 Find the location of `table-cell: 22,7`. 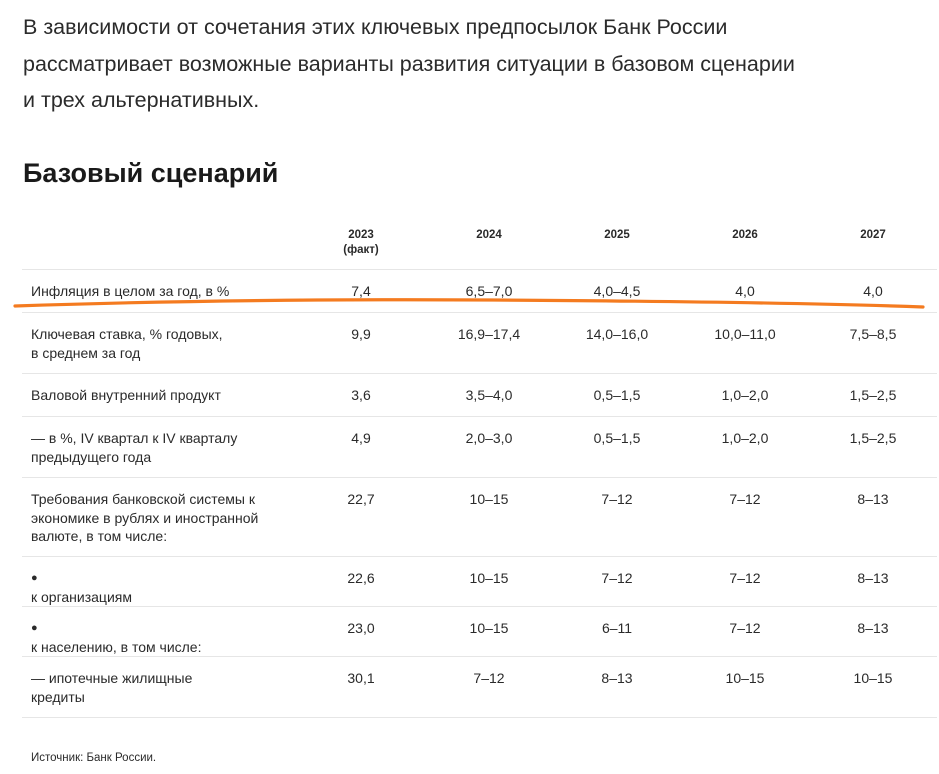

table-cell: 22,7 is located at coordinates (361, 517).